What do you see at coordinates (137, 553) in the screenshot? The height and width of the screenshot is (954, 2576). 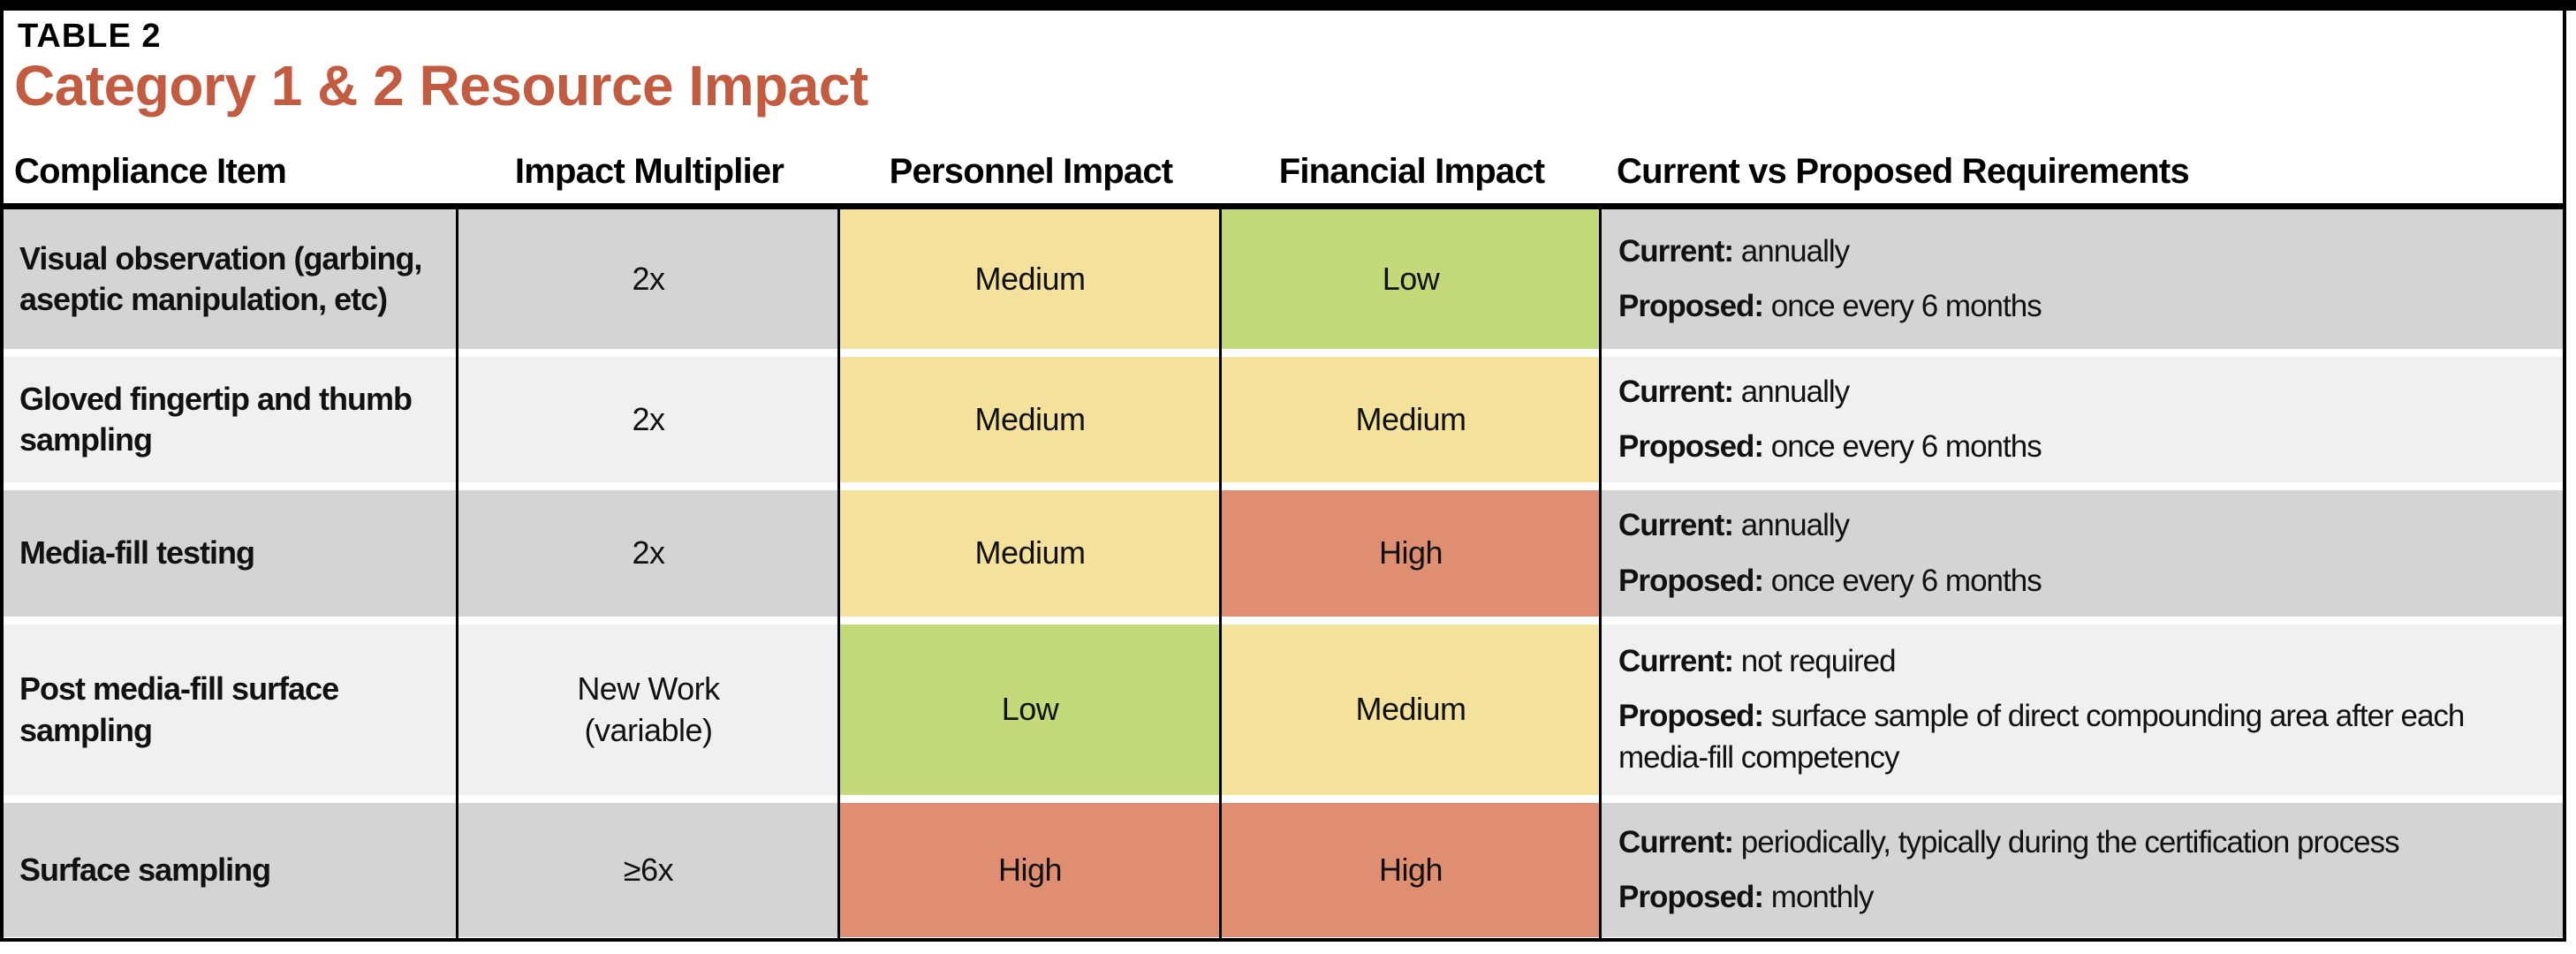 I see `compliance-item-text: Media-fill testing` at bounding box center [137, 553].